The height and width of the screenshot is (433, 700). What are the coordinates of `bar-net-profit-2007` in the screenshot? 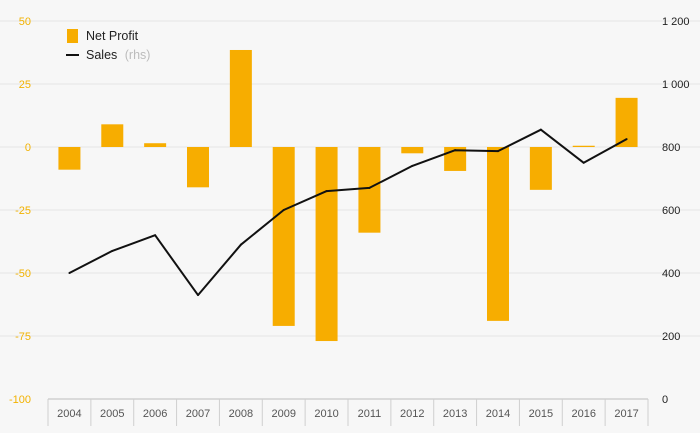 It's located at (198, 167).